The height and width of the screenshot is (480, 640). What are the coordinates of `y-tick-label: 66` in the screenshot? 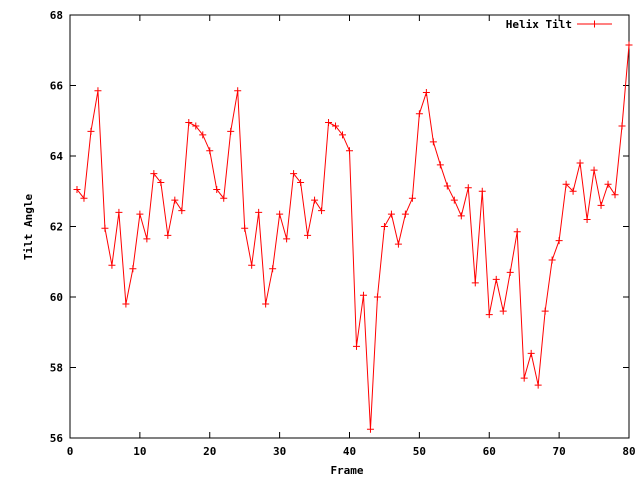 It's located at (57, 86).